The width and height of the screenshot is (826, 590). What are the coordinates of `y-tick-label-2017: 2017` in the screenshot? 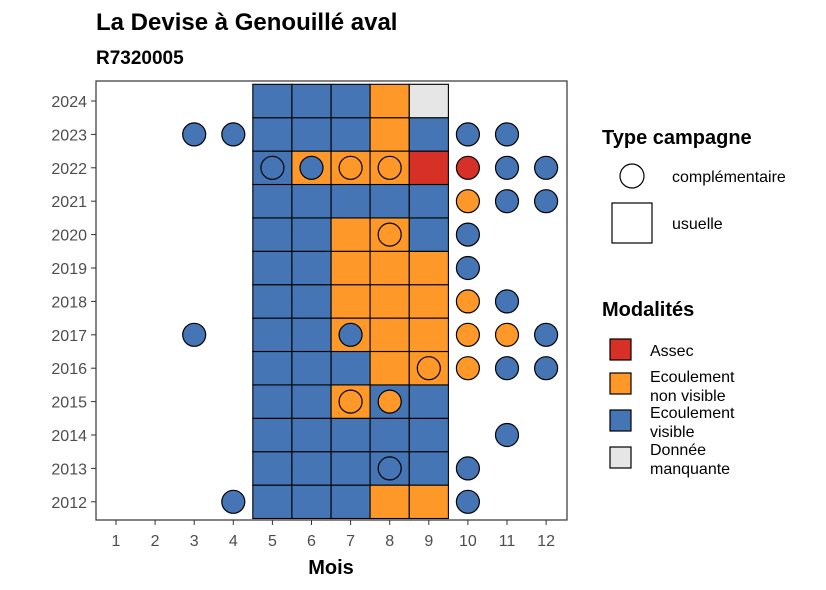 It's located at (69, 336).